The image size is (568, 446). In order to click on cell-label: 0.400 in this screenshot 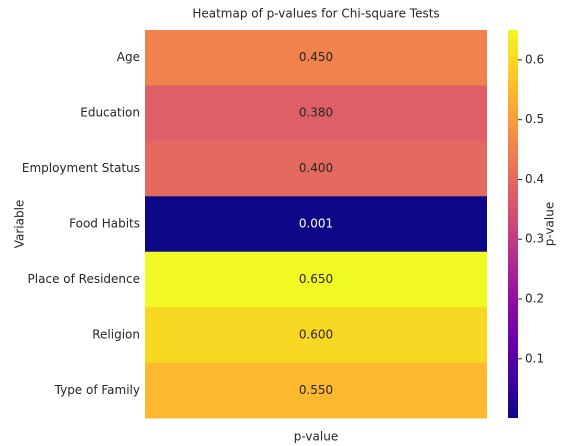, I will do `click(316, 168)`.